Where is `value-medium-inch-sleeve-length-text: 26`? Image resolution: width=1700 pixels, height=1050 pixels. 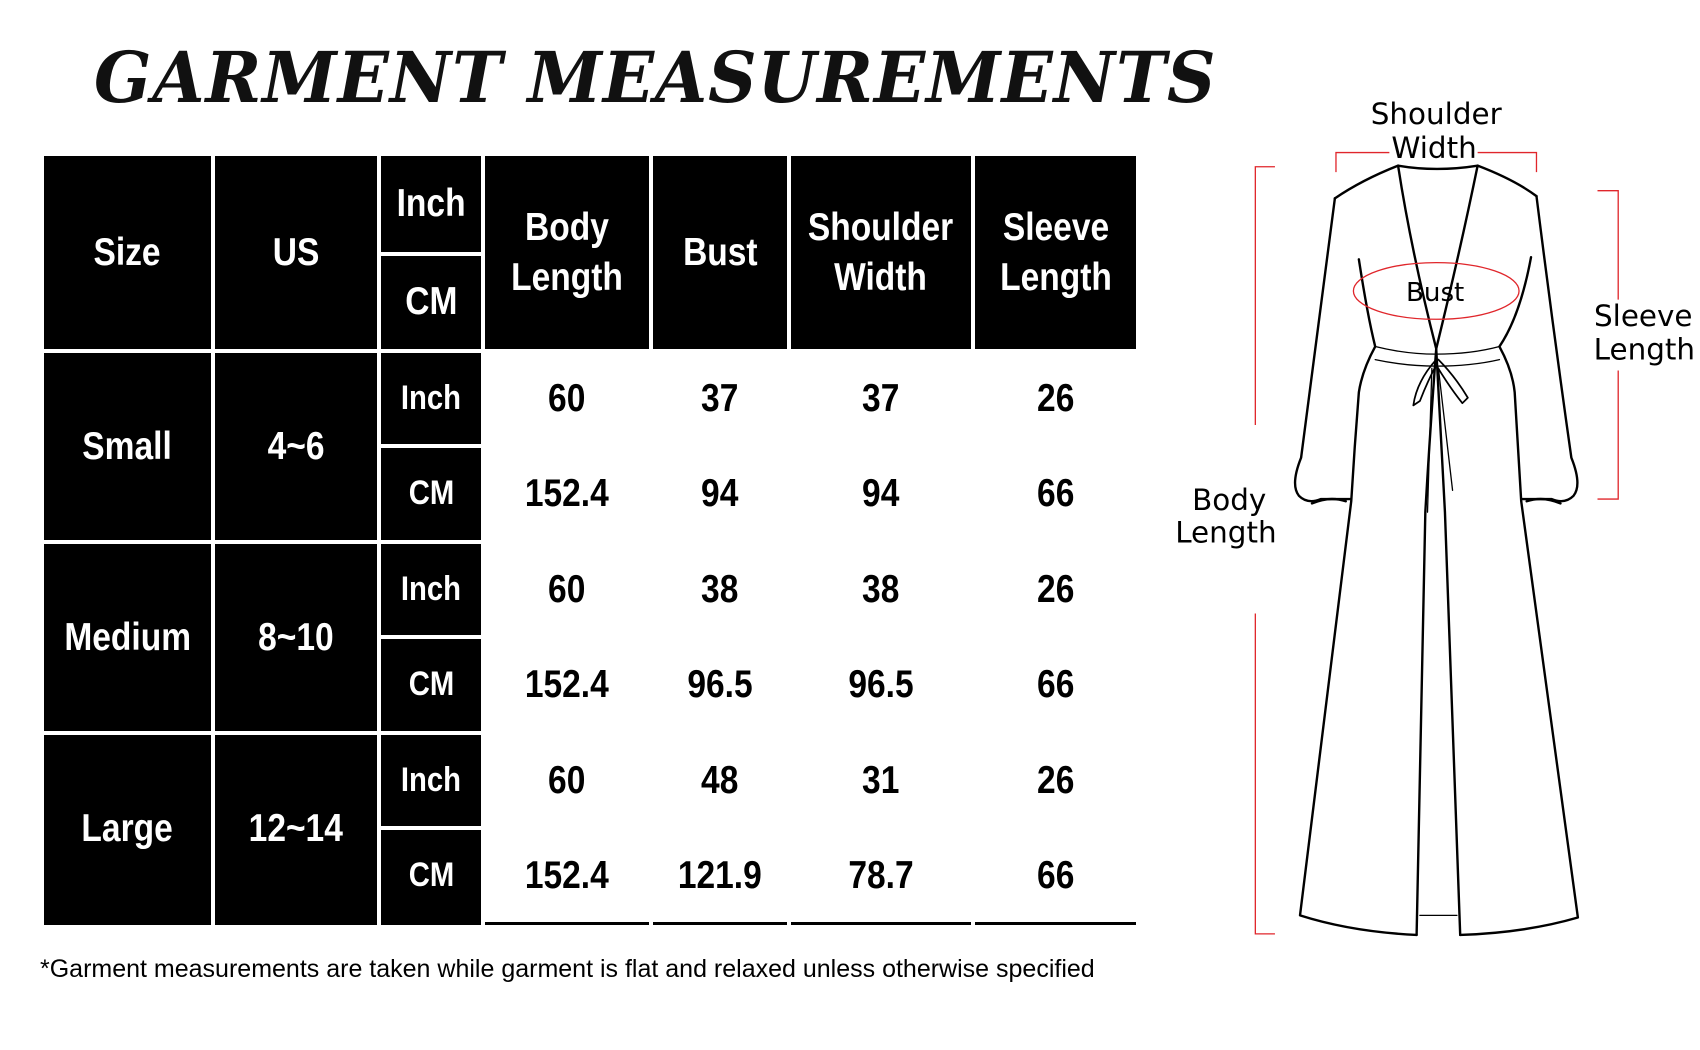 value-medium-inch-sleeve-length-text: 26 is located at coordinates (1055, 589).